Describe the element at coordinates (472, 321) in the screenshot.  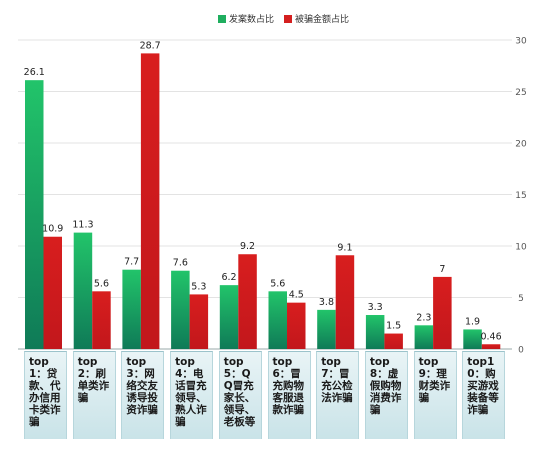
I see `data-label-series-1: 1.9` at that location.